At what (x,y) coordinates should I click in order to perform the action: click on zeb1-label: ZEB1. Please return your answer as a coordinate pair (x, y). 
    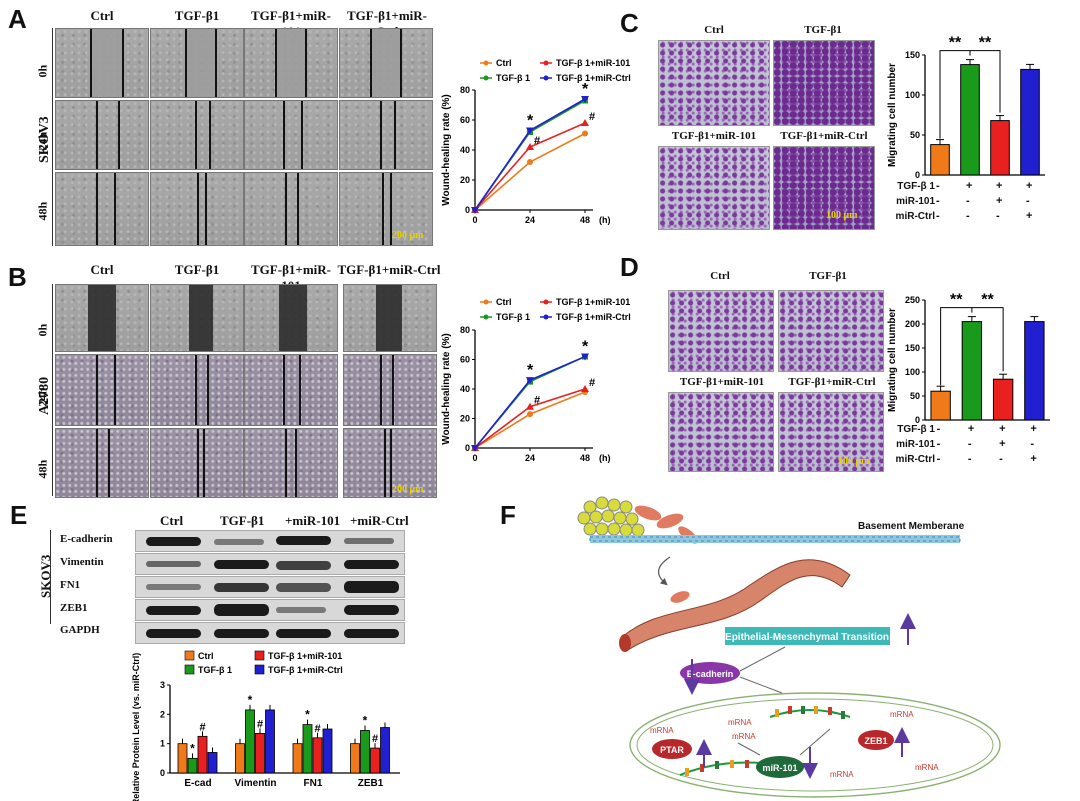
    Looking at the image, I should click on (875, 741).